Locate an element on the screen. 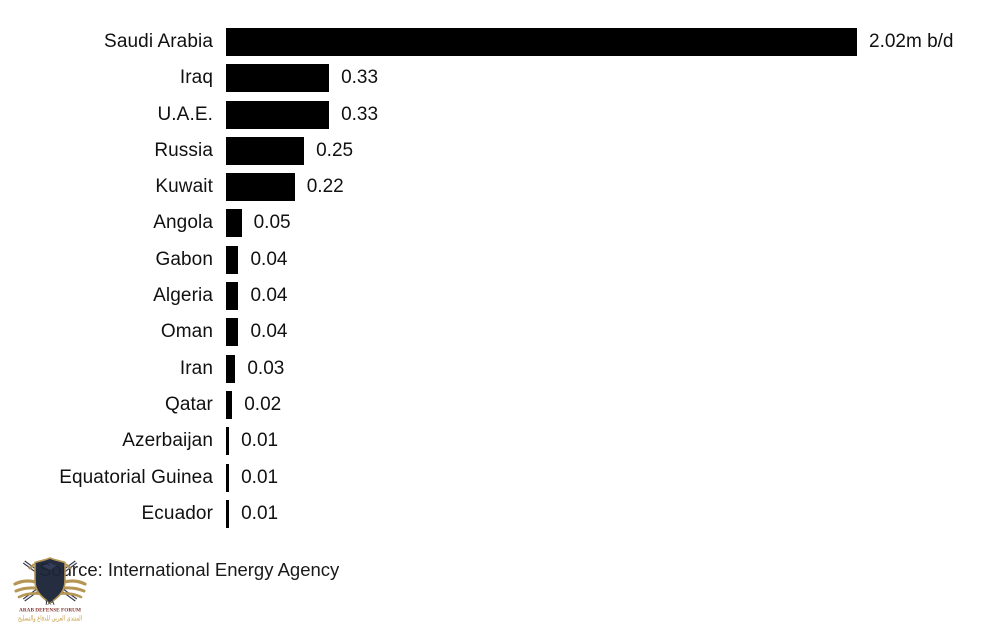 Image resolution: width=982 pixels, height=625 pixels. value-label: 0.25 is located at coordinates (335, 150).